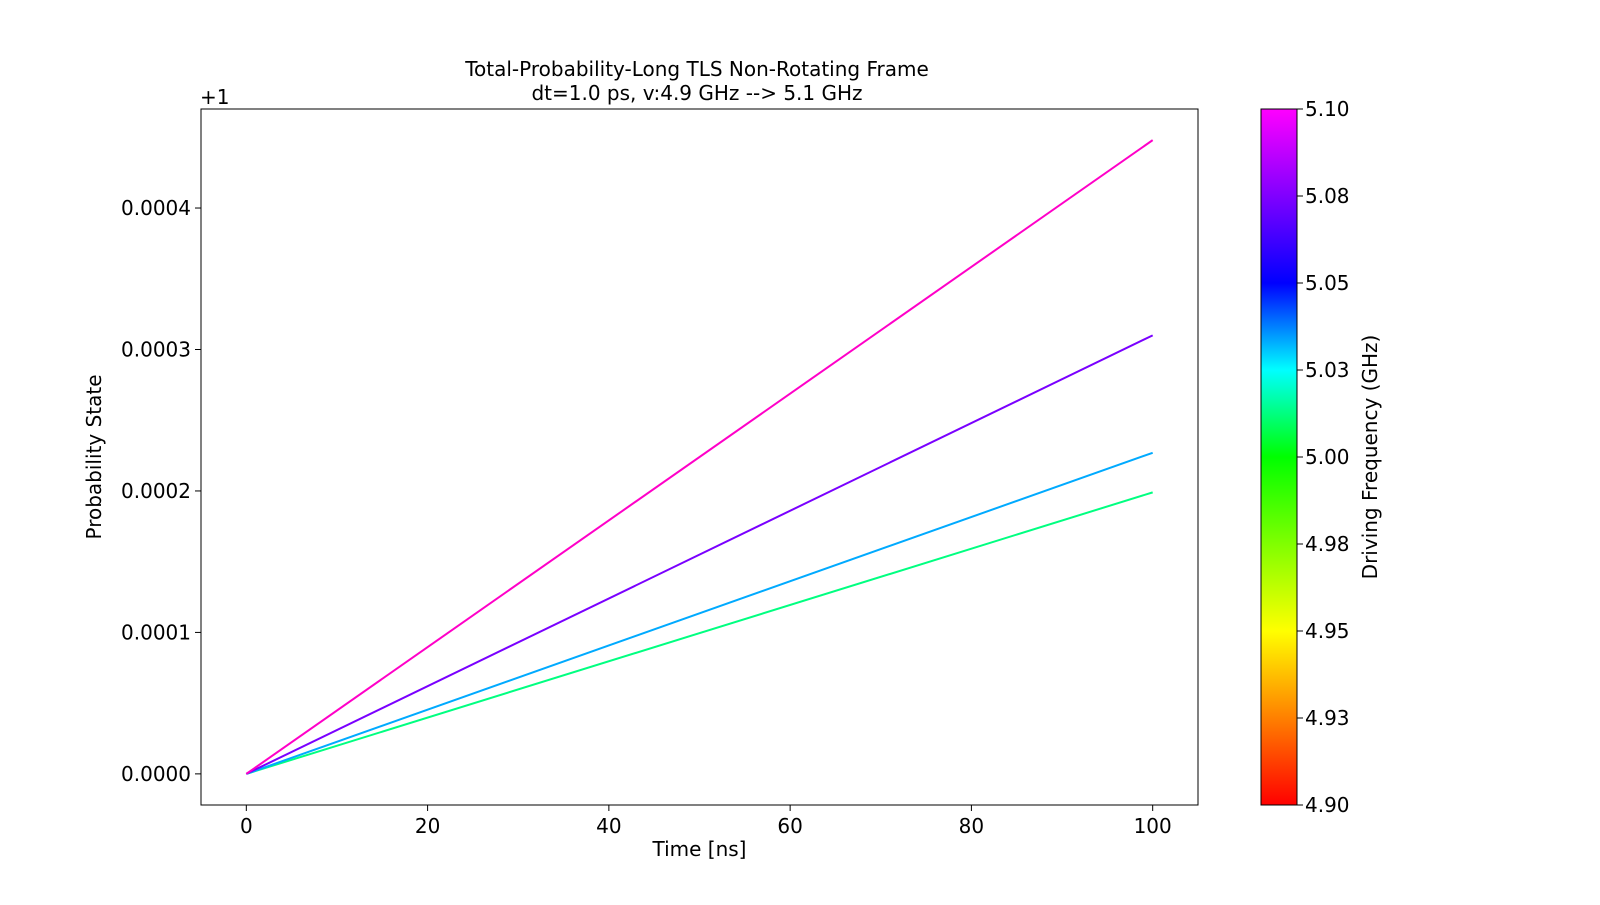 This screenshot has height=905, width=1600. I want to click on colorbar-tick-label: 5.08, so click(1327, 196).